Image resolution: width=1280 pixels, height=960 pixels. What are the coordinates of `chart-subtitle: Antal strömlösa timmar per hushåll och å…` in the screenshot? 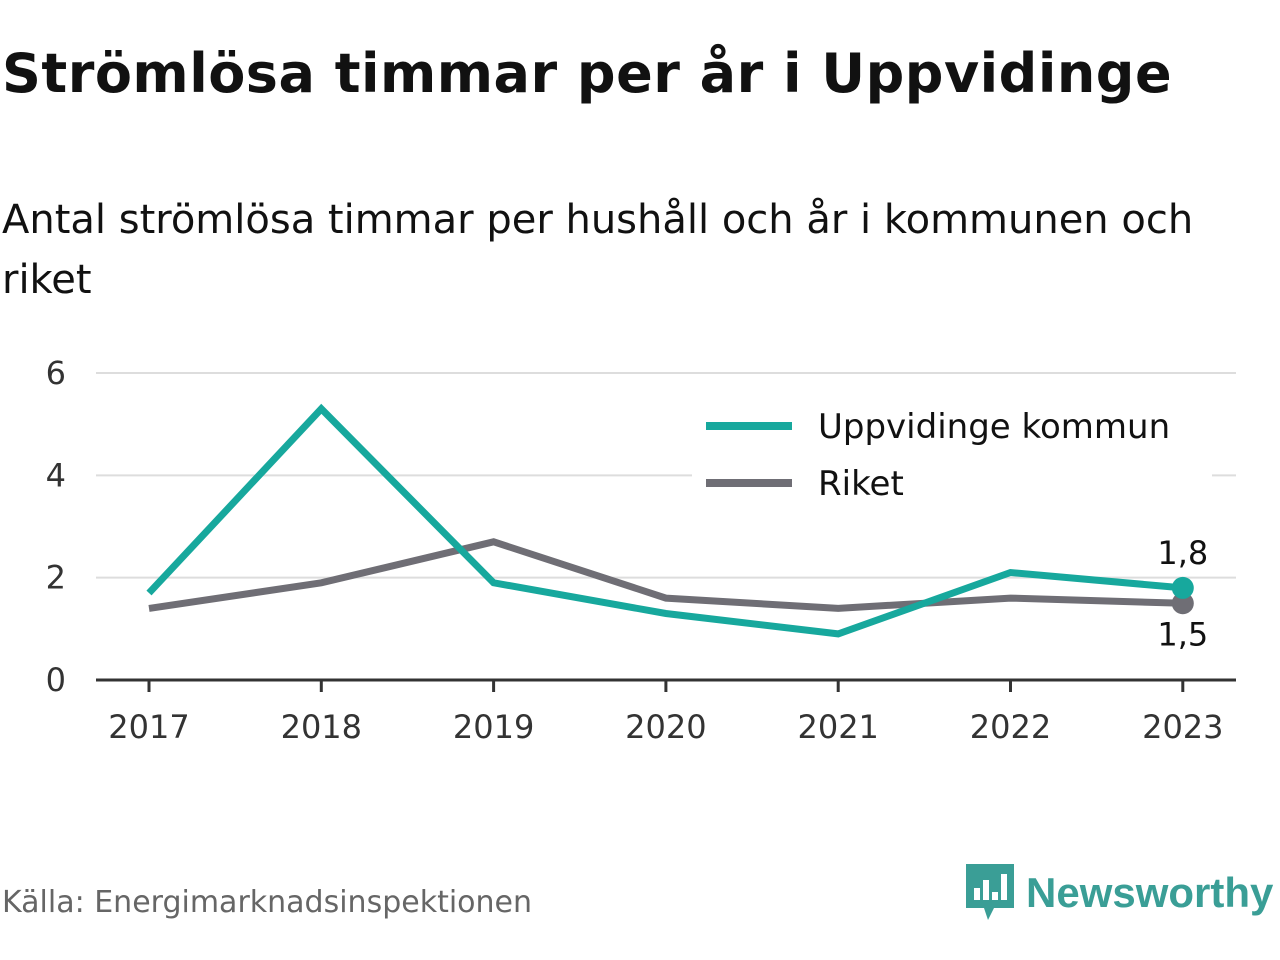 It's located at (598, 250).